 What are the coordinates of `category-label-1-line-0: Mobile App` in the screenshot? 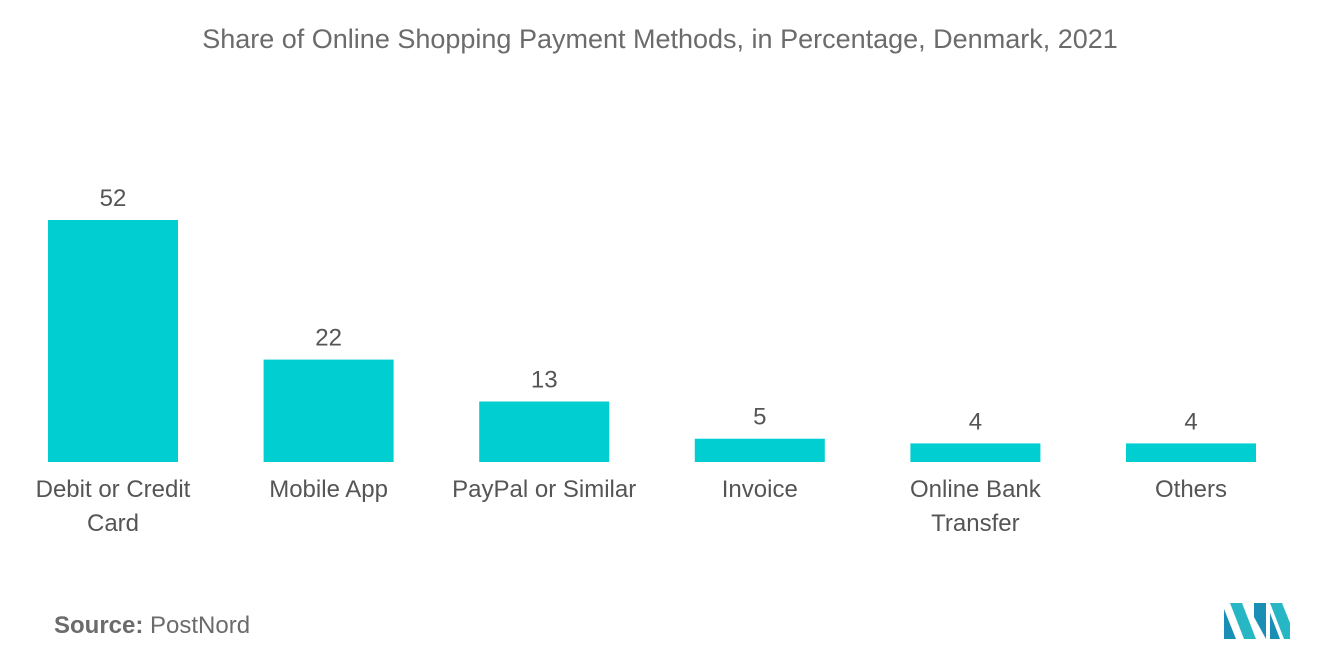 It's located at (328, 489).